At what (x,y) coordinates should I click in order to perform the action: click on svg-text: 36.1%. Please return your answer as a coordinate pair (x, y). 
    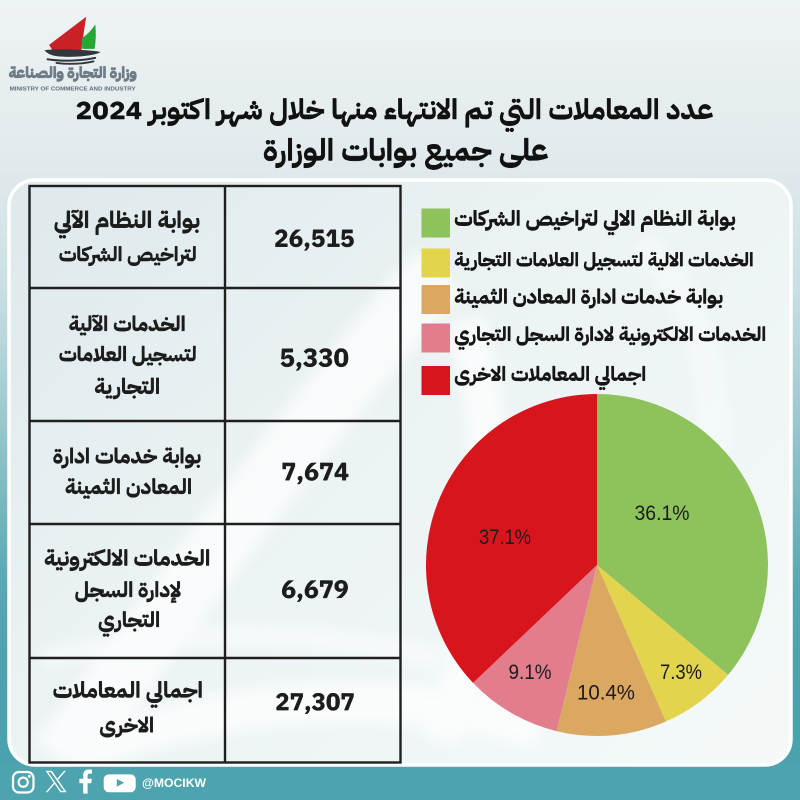
    Looking at the image, I should click on (662, 513).